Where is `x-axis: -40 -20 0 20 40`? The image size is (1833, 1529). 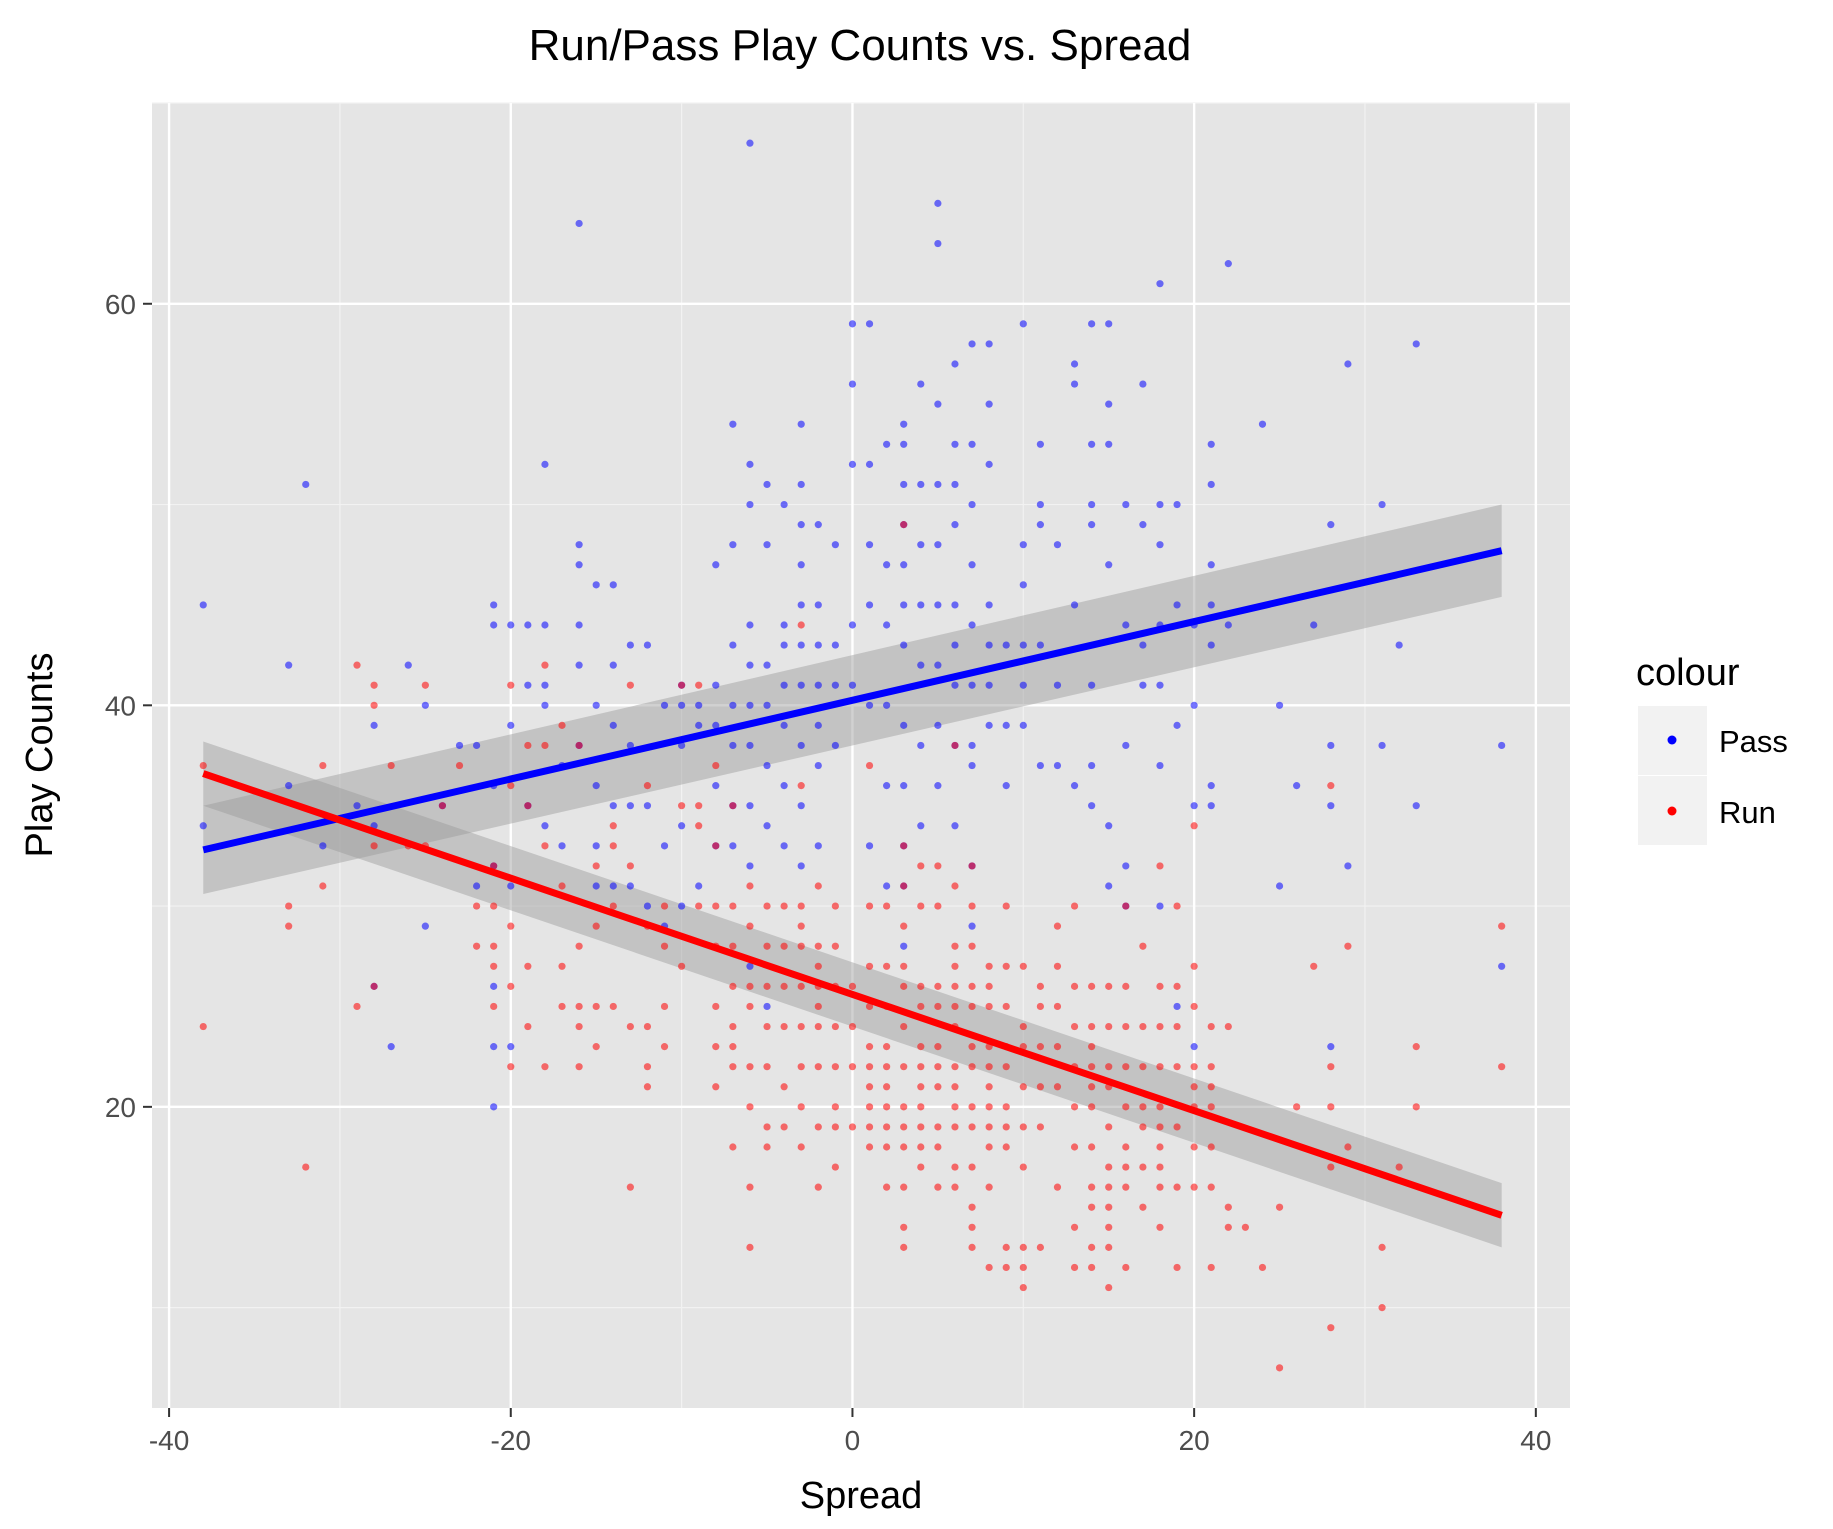 x-axis: -40 -20 0 20 40 is located at coordinates (850, 1432).